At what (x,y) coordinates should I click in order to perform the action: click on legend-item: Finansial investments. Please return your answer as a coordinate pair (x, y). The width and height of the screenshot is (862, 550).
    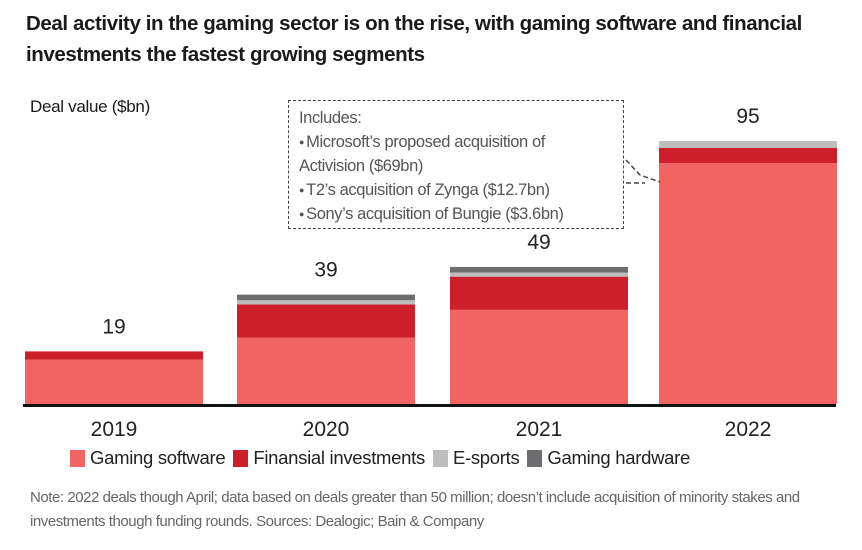
    Looking at the image, I should click on (329, 458).